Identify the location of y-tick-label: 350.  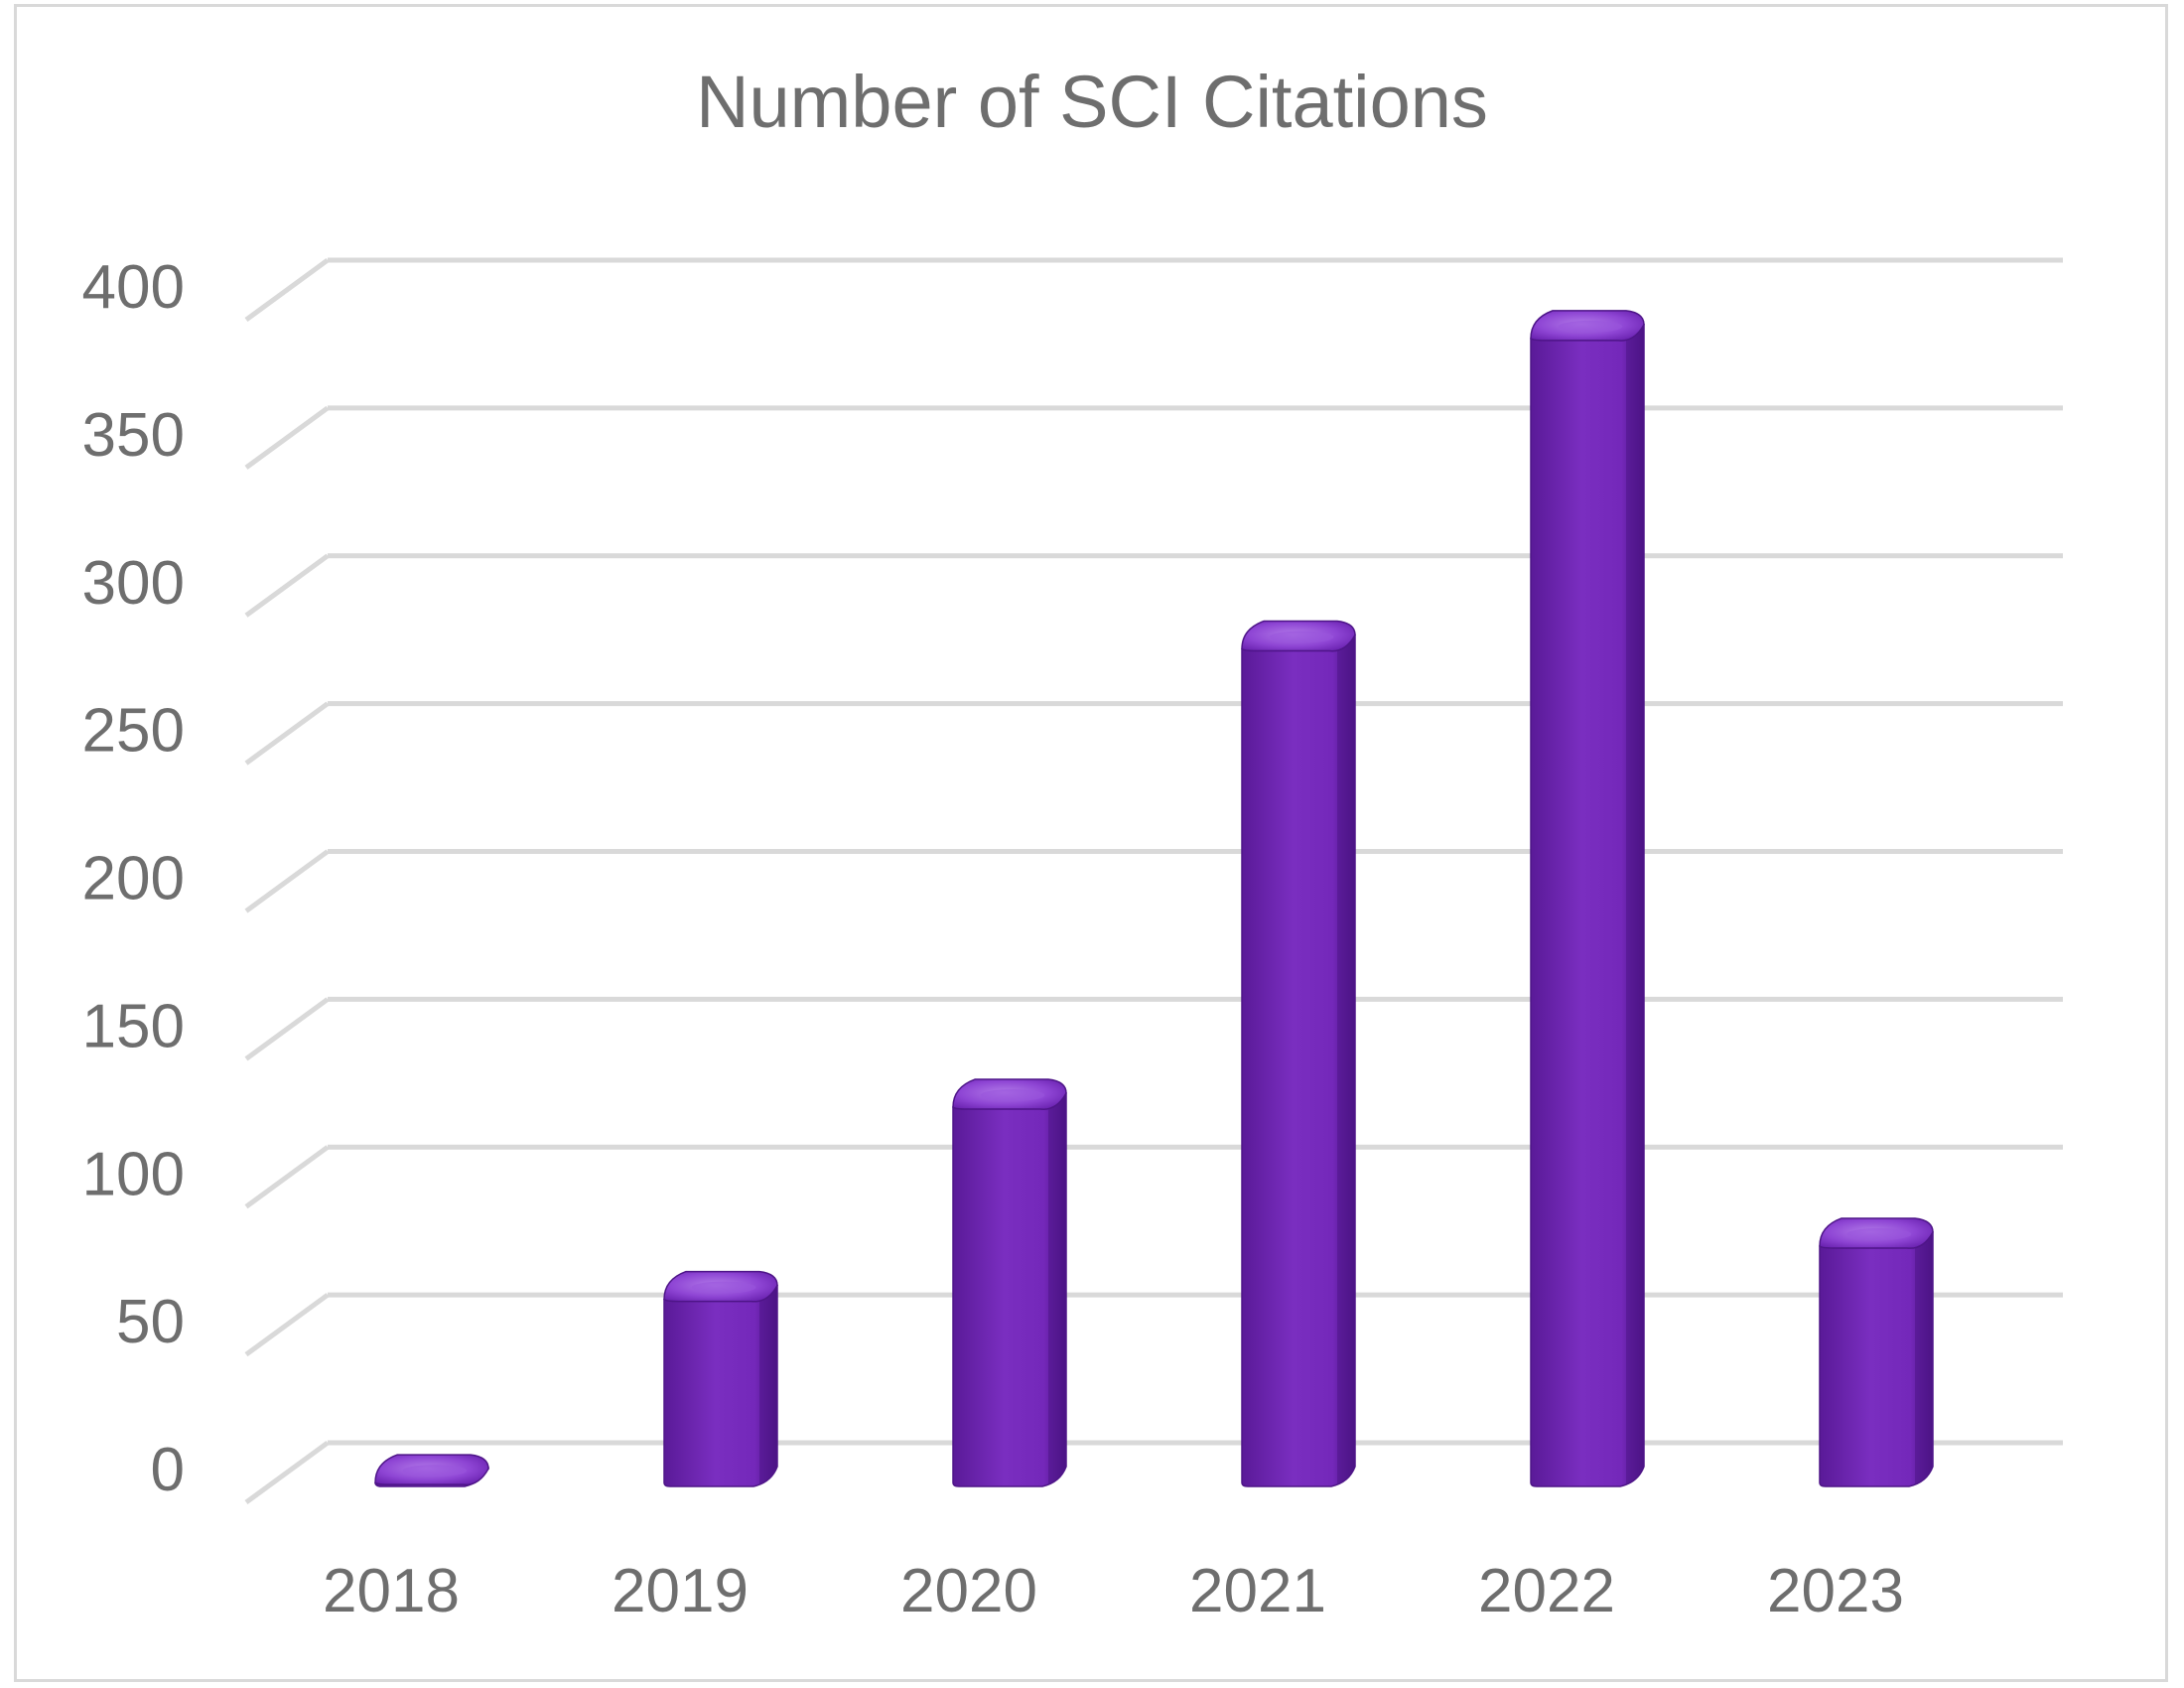
(133, 435).